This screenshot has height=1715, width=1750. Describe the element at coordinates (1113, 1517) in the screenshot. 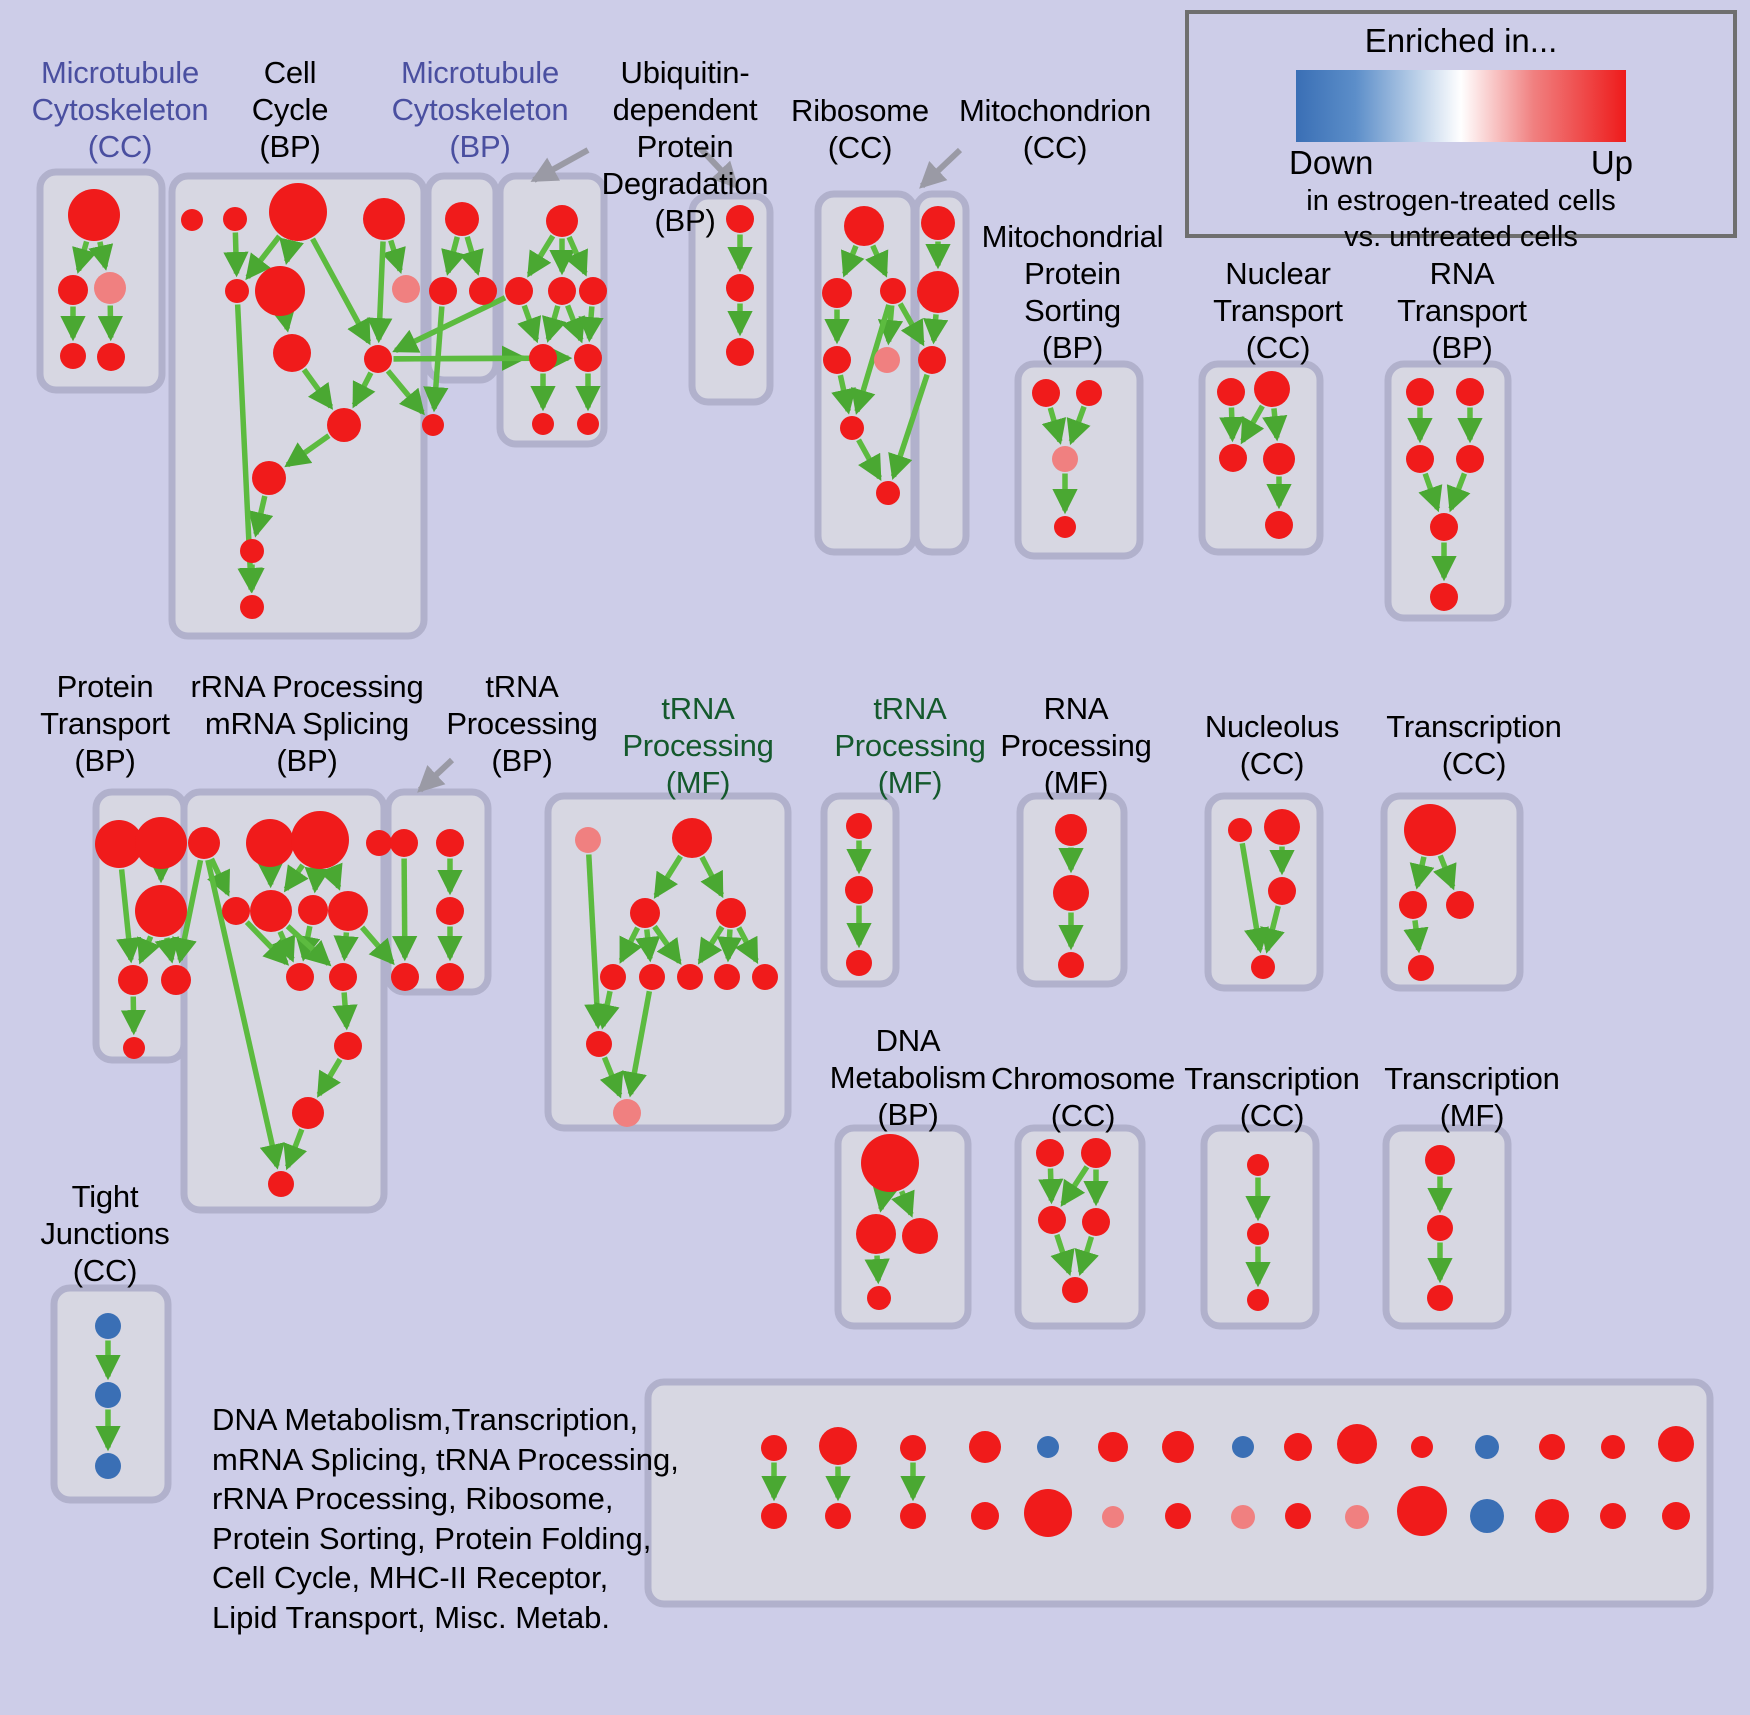

I see `n-ms-b6` at that location.